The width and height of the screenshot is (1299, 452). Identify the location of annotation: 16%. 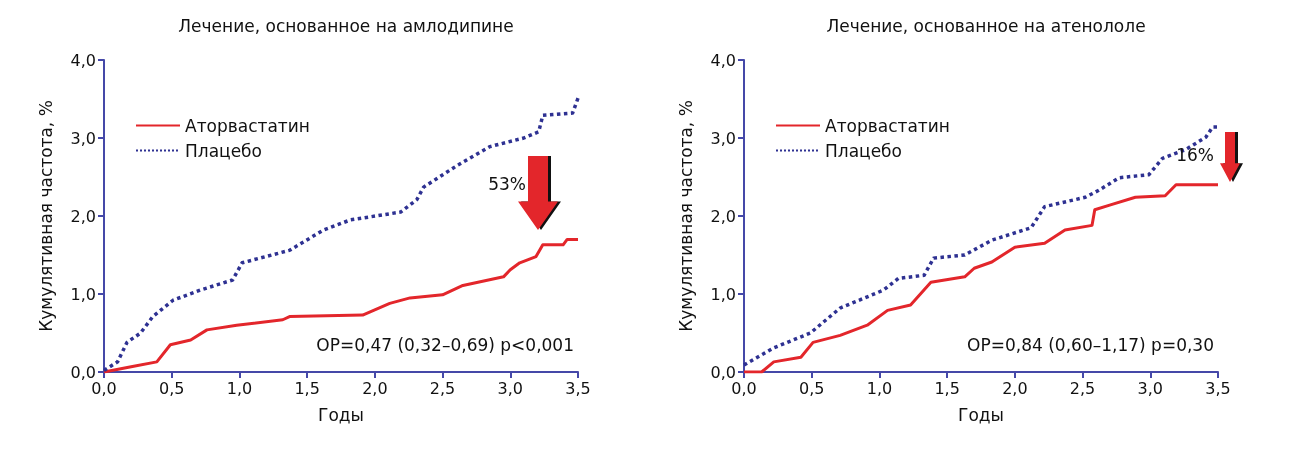
(1195, 154).